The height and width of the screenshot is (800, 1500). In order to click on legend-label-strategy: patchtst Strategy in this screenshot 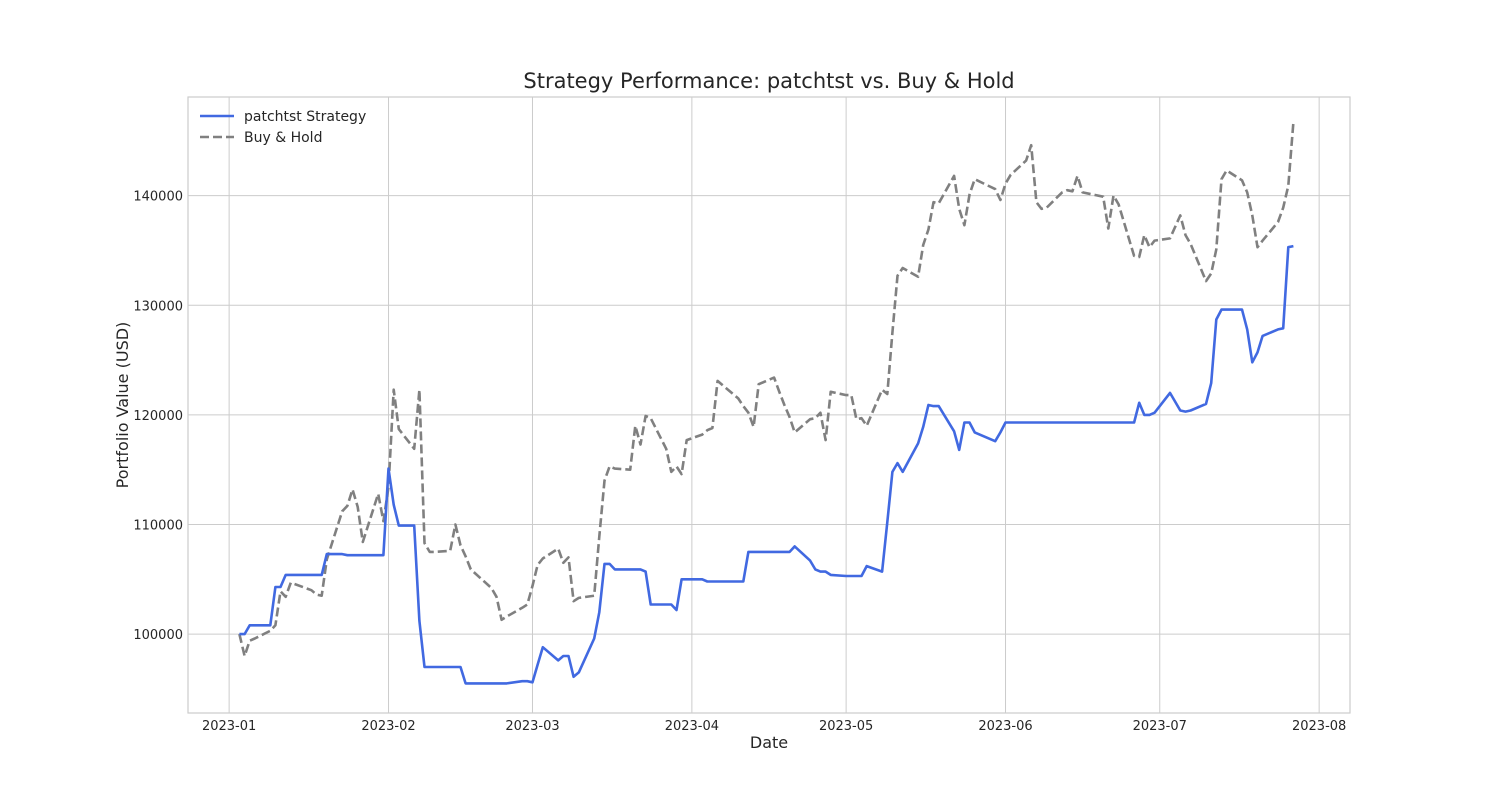, I will do `click(305, 117)`.